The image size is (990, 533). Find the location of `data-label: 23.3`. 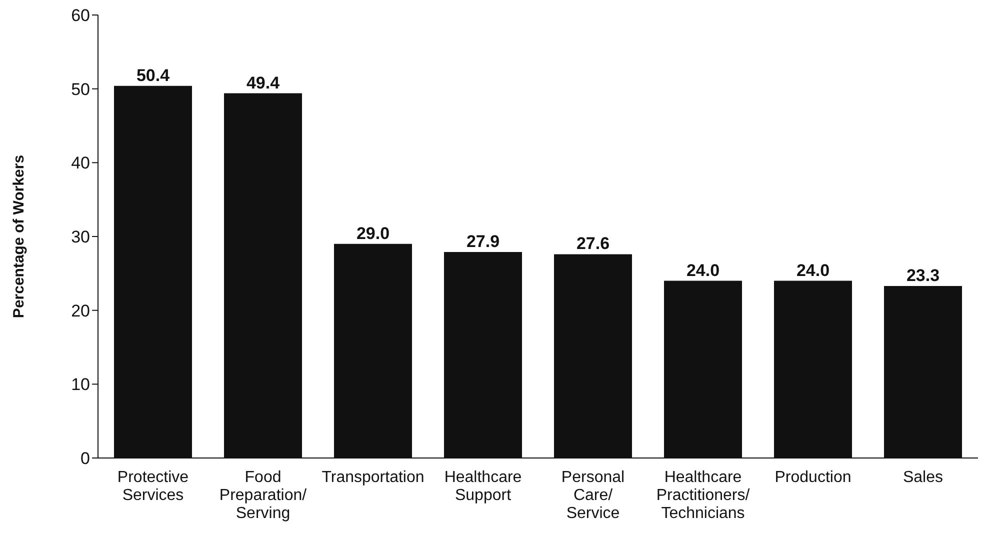

data-label: 23.3 is located at coordinates (923, 275).